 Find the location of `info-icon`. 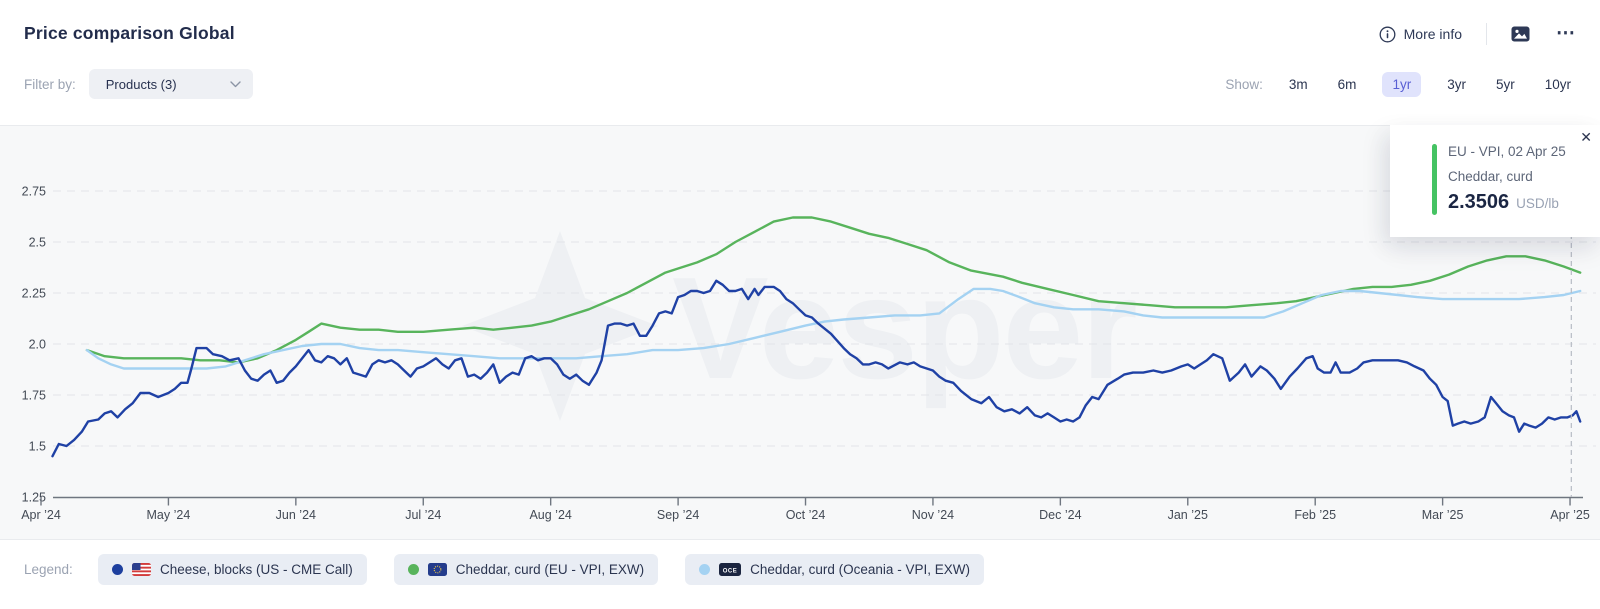

info-icon is located at coordinates (1387, 34).